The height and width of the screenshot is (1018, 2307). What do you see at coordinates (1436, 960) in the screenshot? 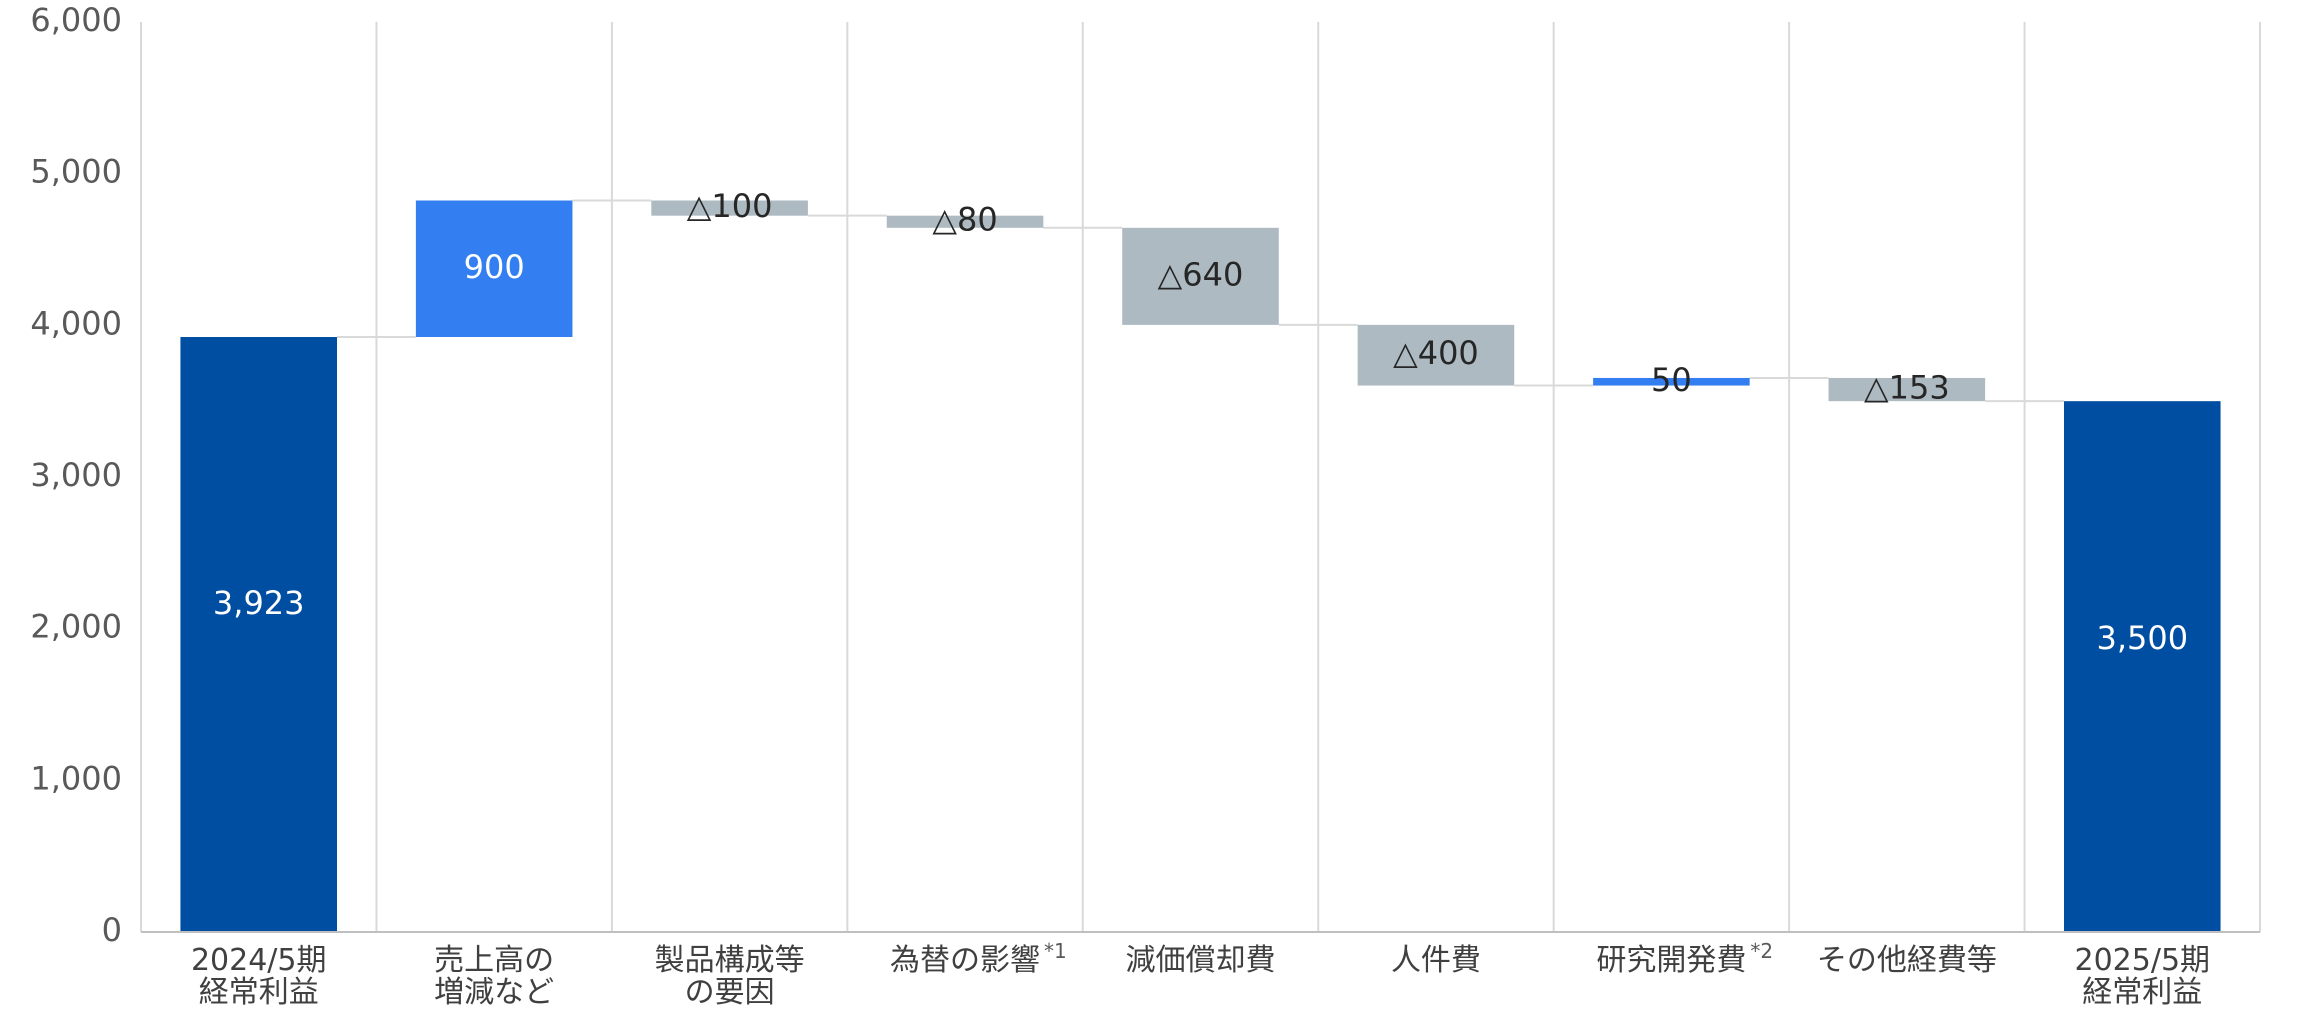
I see `x-tick-label: 人件費` at bounding box center [1436, 960].